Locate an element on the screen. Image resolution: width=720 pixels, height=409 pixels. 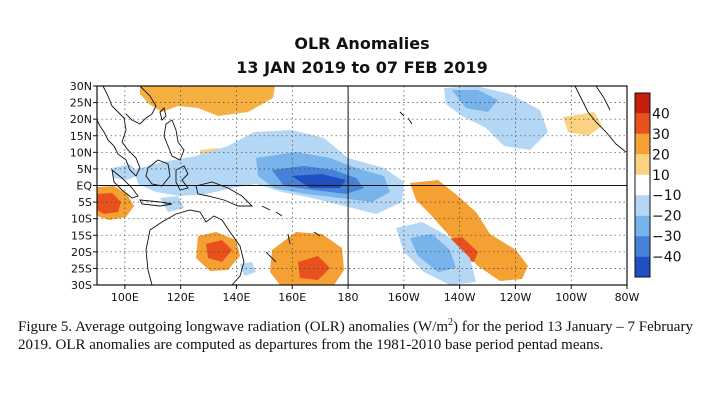
coastline-australia is located at coordinates (195, 247).